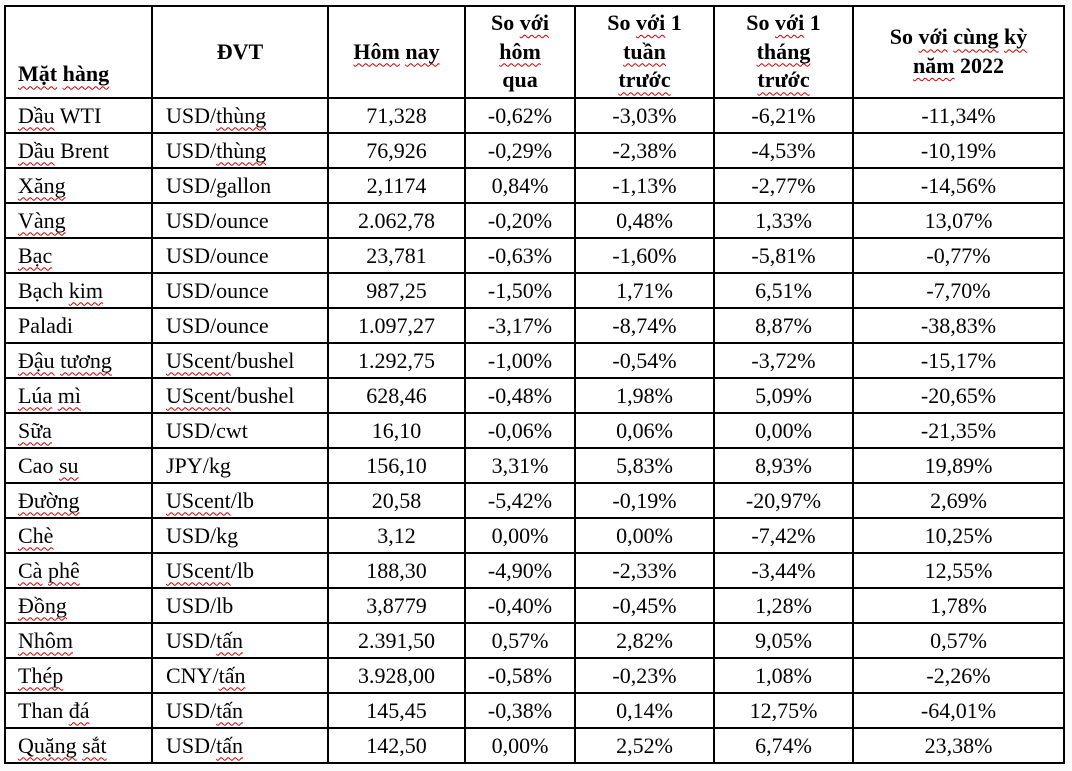 The height and width of the screenshot is (771, 1072). I want to click on column-header-commodity: Mặt hàng, so click(78, 52).